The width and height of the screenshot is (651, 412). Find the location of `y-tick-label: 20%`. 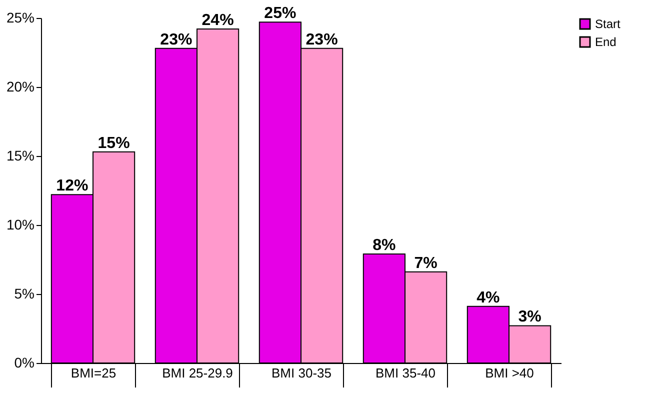

y-tick-label: 20% is located at coordinates (20, 86).